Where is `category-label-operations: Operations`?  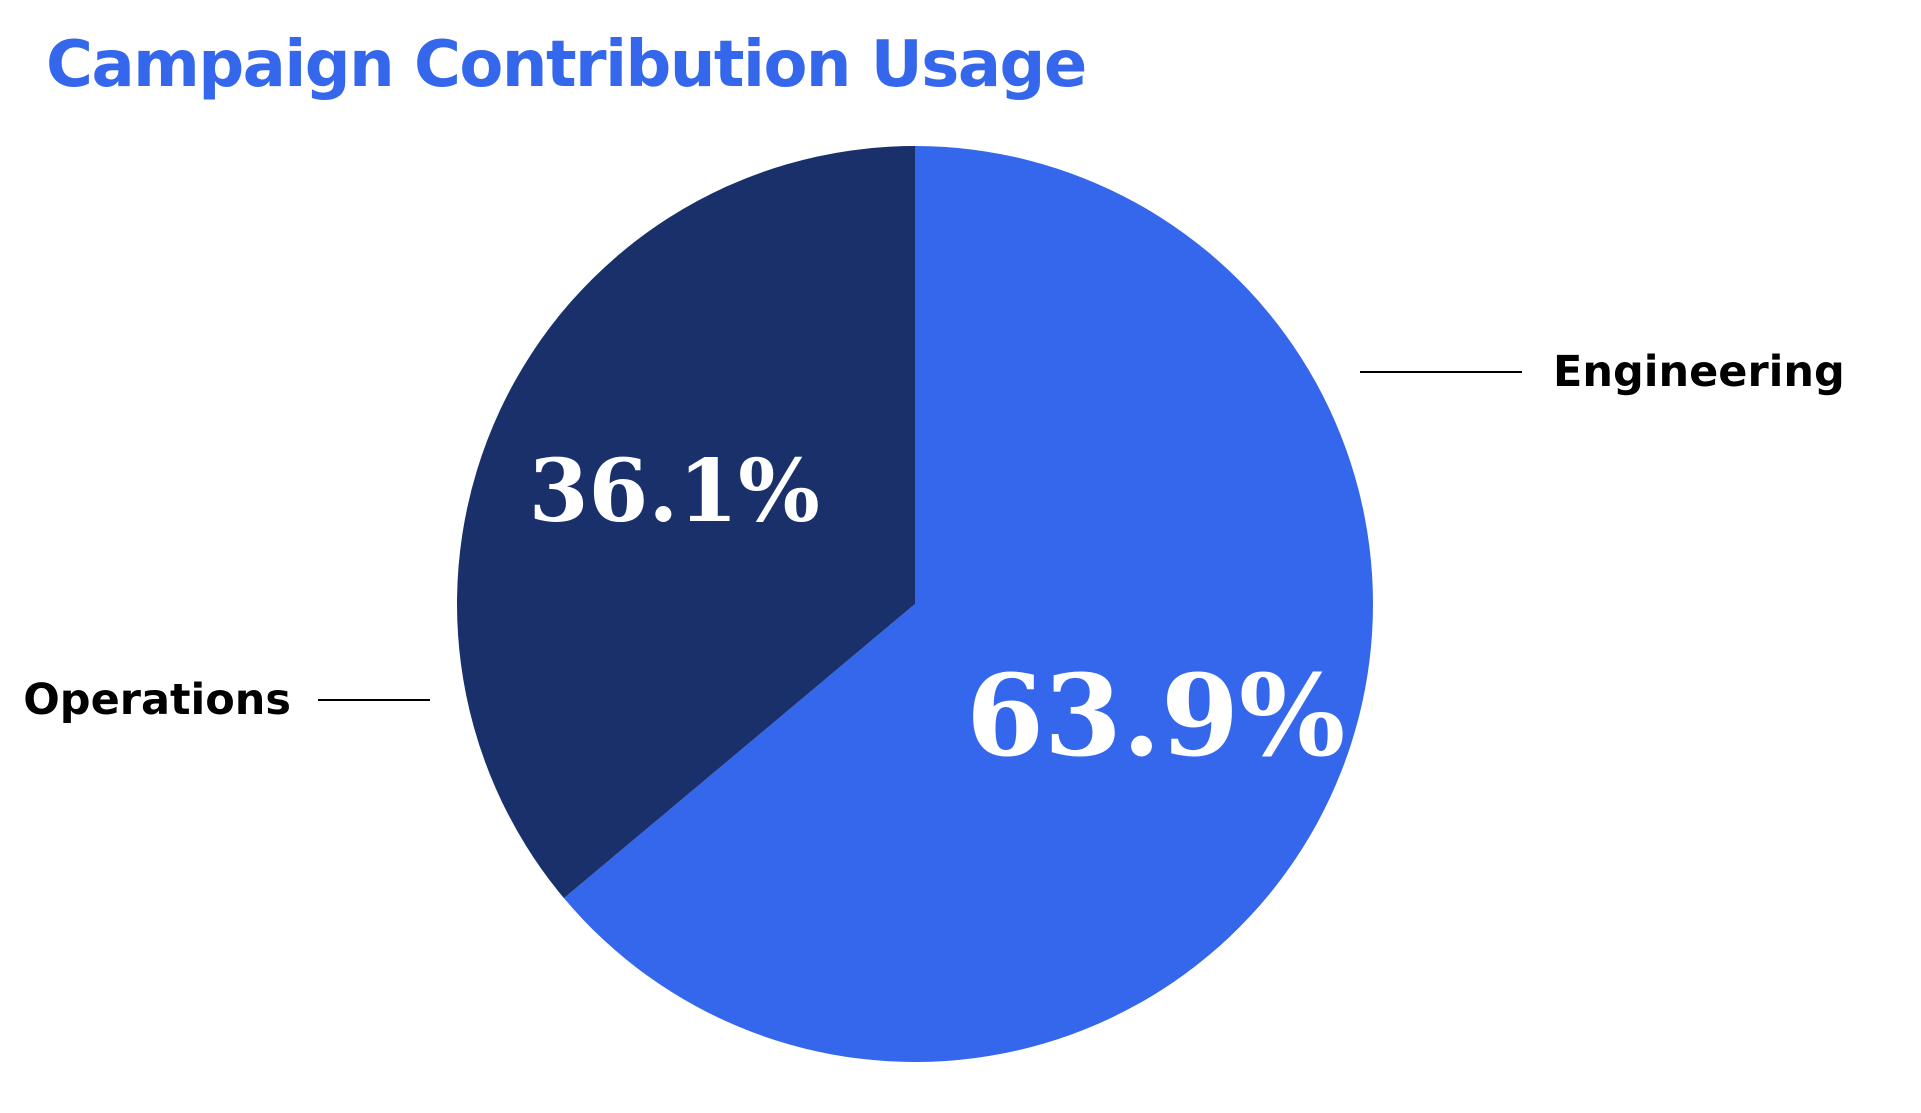
category-label-operations: Operations is located at coordinates (157, 700).